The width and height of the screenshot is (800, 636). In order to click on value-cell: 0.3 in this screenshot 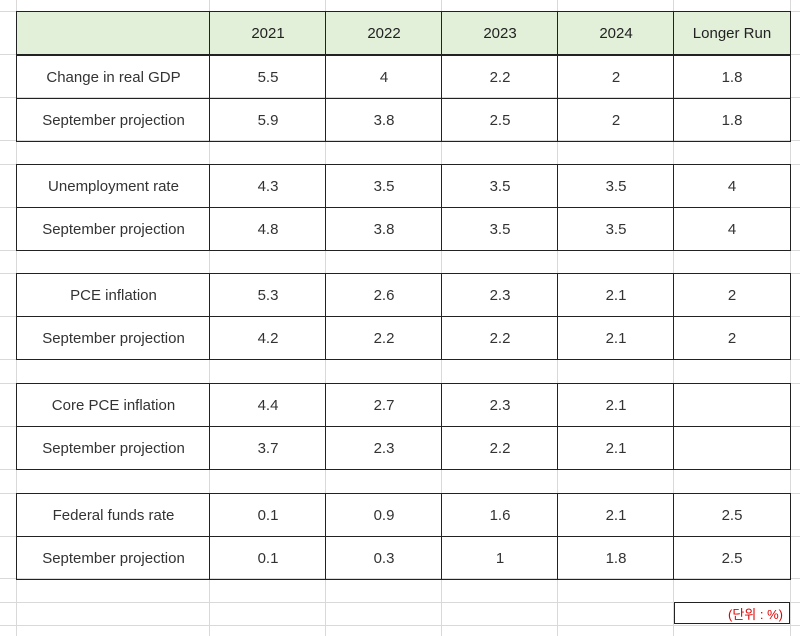, I will do `click(383, 558)`.